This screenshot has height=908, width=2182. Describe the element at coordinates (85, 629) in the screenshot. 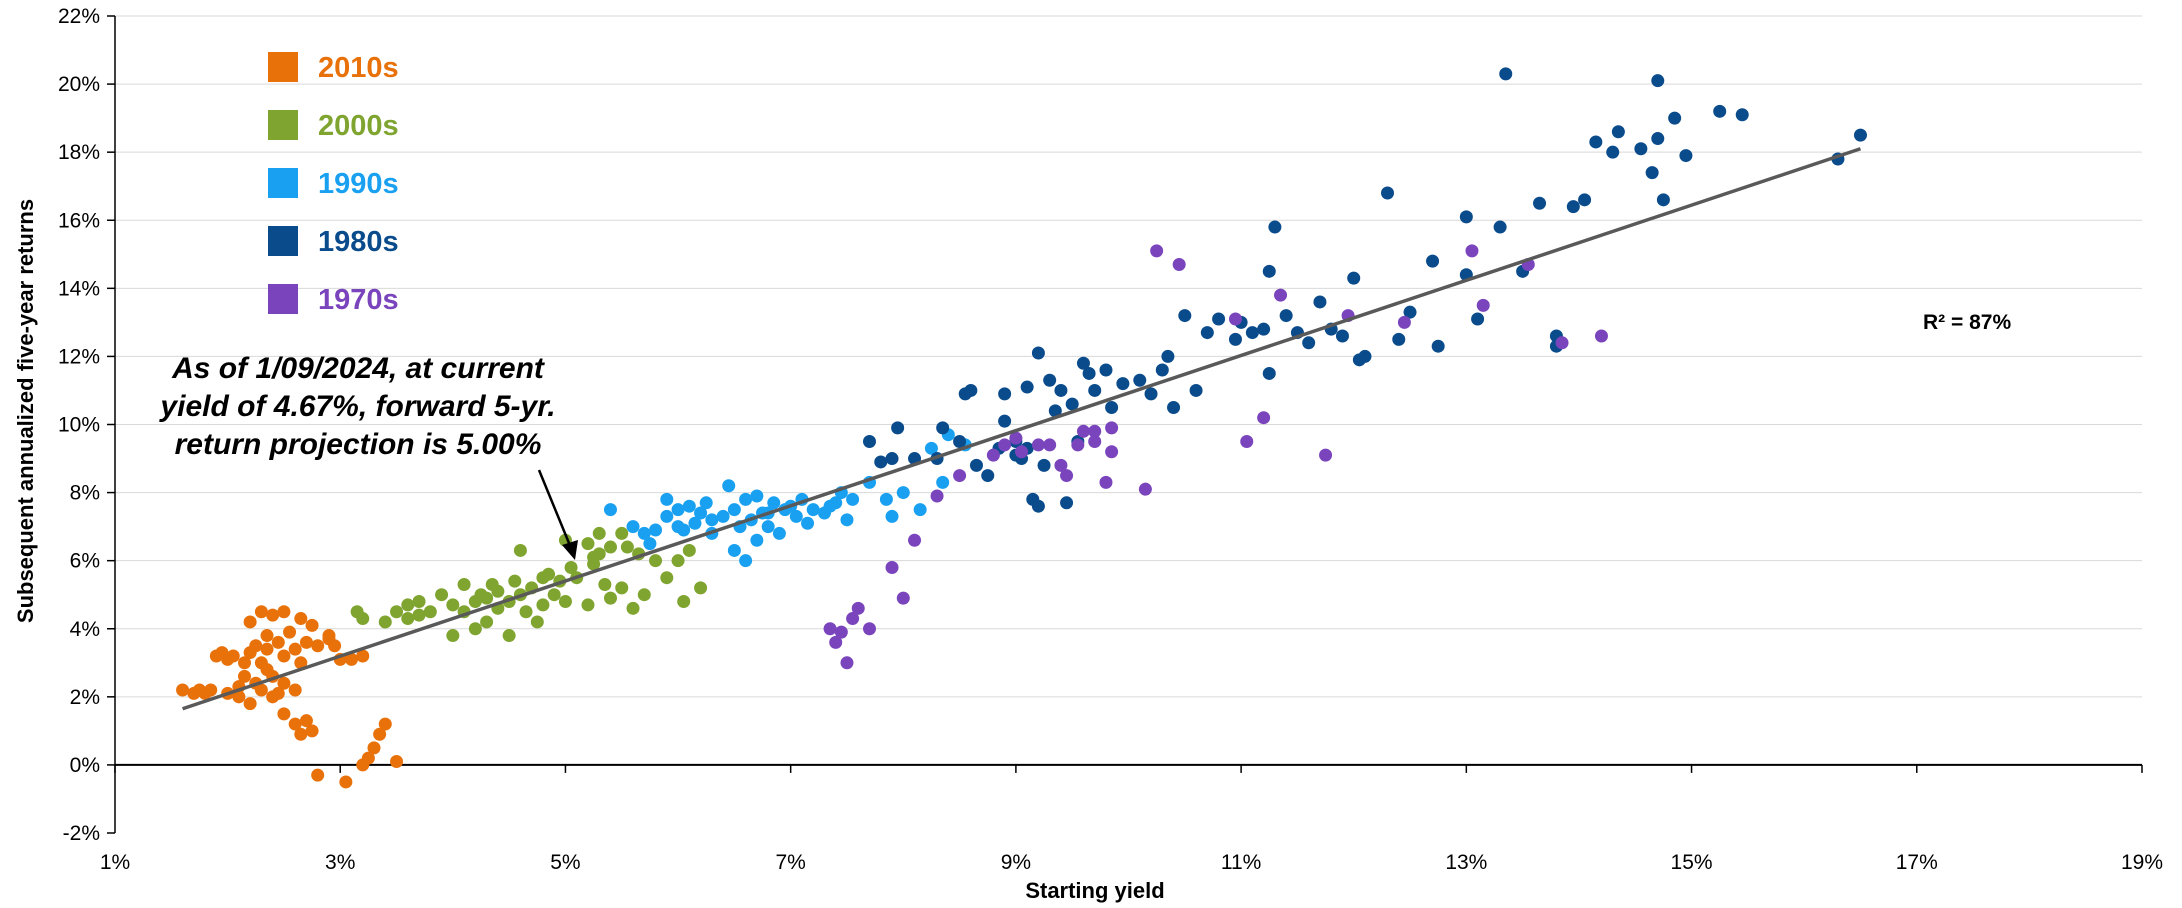

I see `y-tick-label: 4%` at that location.